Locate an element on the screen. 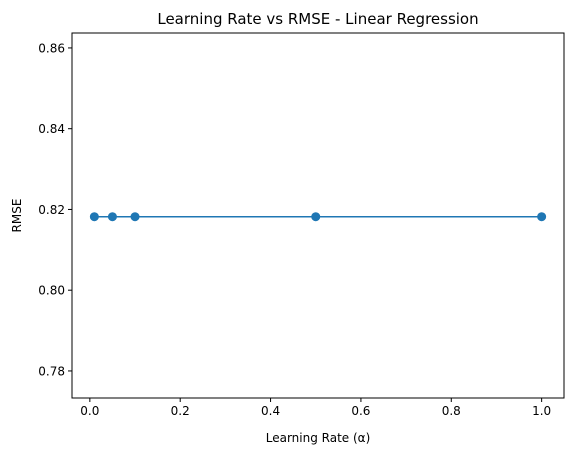 This screenshot has height=455, width=576. x-axis-label: Learning Rate (α) is located at coordinates (318, 438).